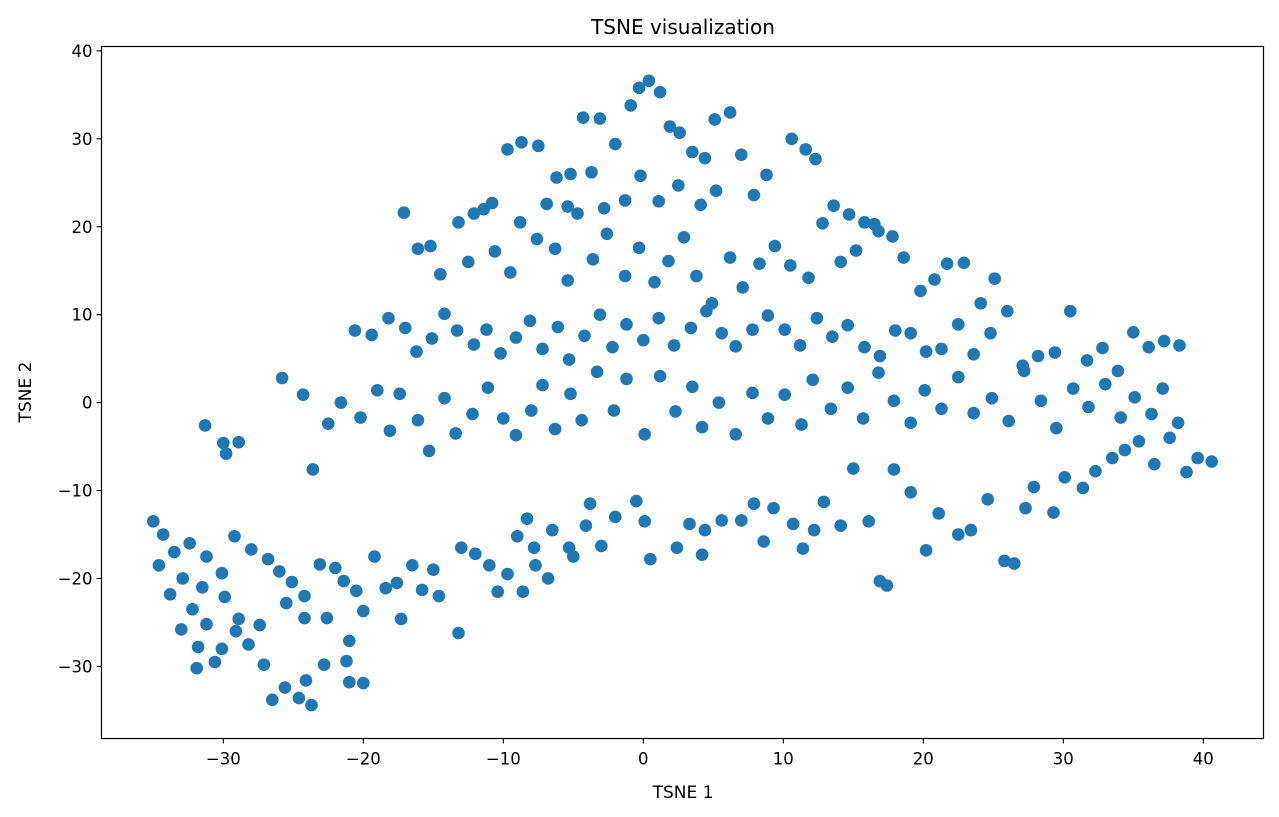 The image size is (1279, 817). What do you see at coordinates (1063, 759) in the screenshot?
I see `x-tick-label: 30` at bounding box center [1063, 759].